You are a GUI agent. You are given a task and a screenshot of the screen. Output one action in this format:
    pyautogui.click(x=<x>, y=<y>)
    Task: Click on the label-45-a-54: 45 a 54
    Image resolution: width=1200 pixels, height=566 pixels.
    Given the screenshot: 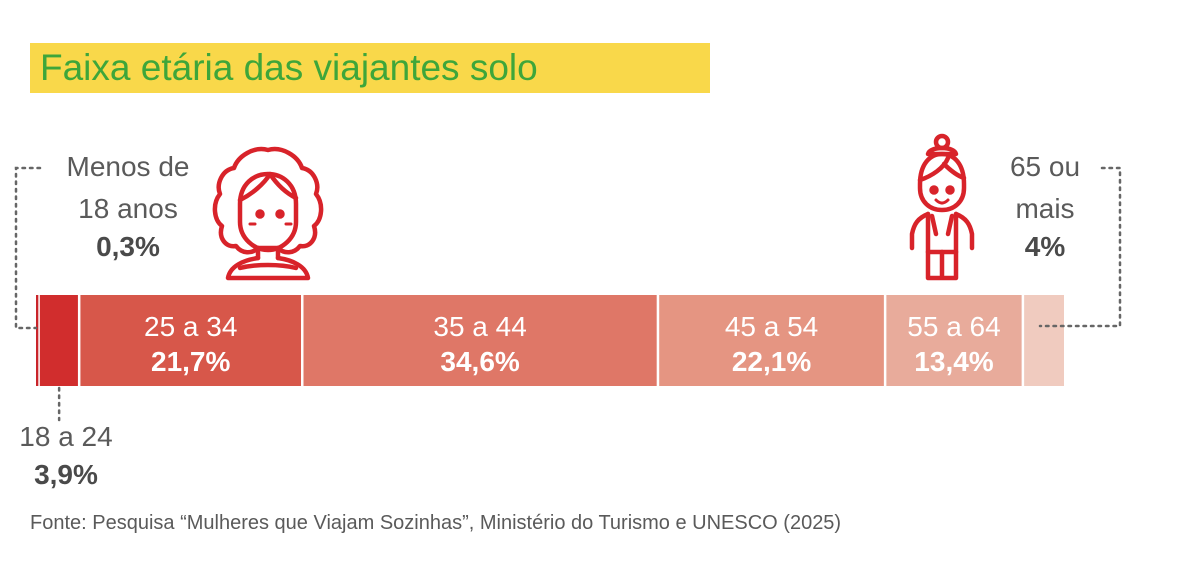 What is the action you would take?
    pyautogui.click(x=771, y=326)
    